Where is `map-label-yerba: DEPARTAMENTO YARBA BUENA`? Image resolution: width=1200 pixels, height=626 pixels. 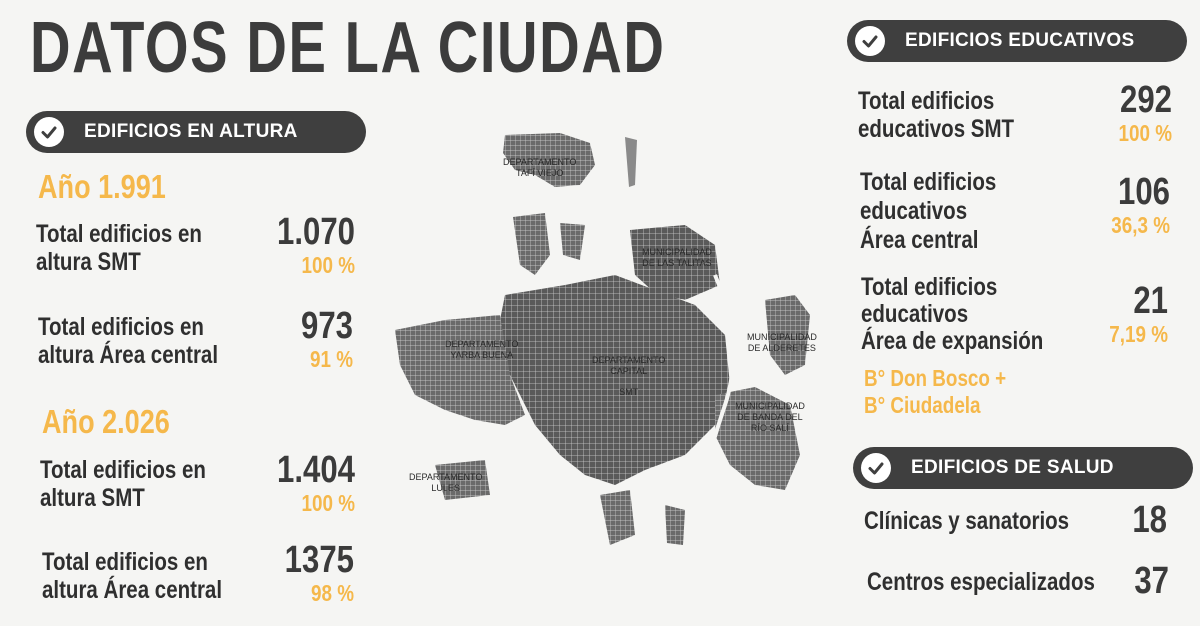 map-label-yerba: DEPARTAMENTO YARBA BUENA is located at coordinates (482, 349).